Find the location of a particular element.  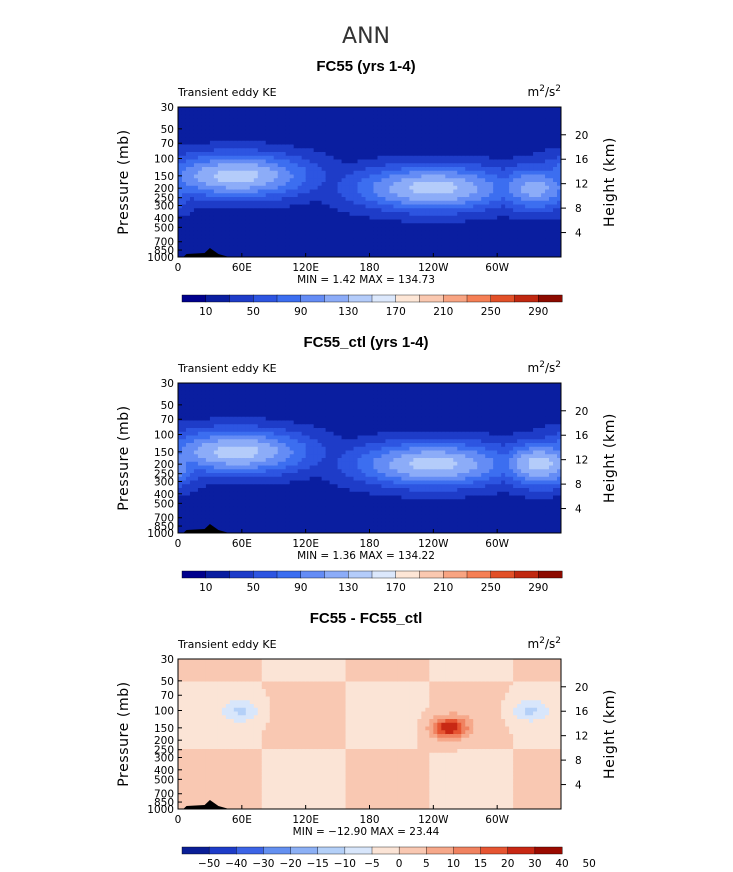

x-tick-label: 120E is located at coordinates (305, 268).